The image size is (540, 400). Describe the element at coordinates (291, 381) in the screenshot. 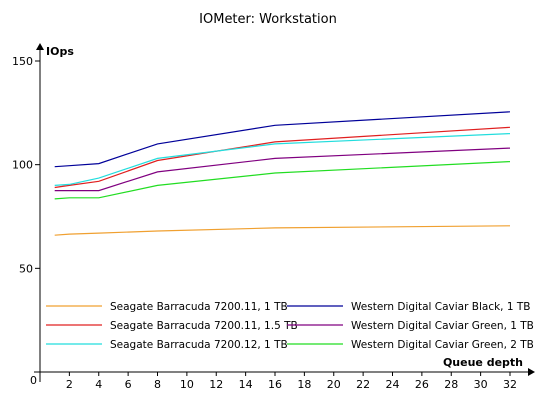

I see `x-ticks: 2 4 6 8 10 12 14 16 18 20 22 24 26 28 30 32` at that location.